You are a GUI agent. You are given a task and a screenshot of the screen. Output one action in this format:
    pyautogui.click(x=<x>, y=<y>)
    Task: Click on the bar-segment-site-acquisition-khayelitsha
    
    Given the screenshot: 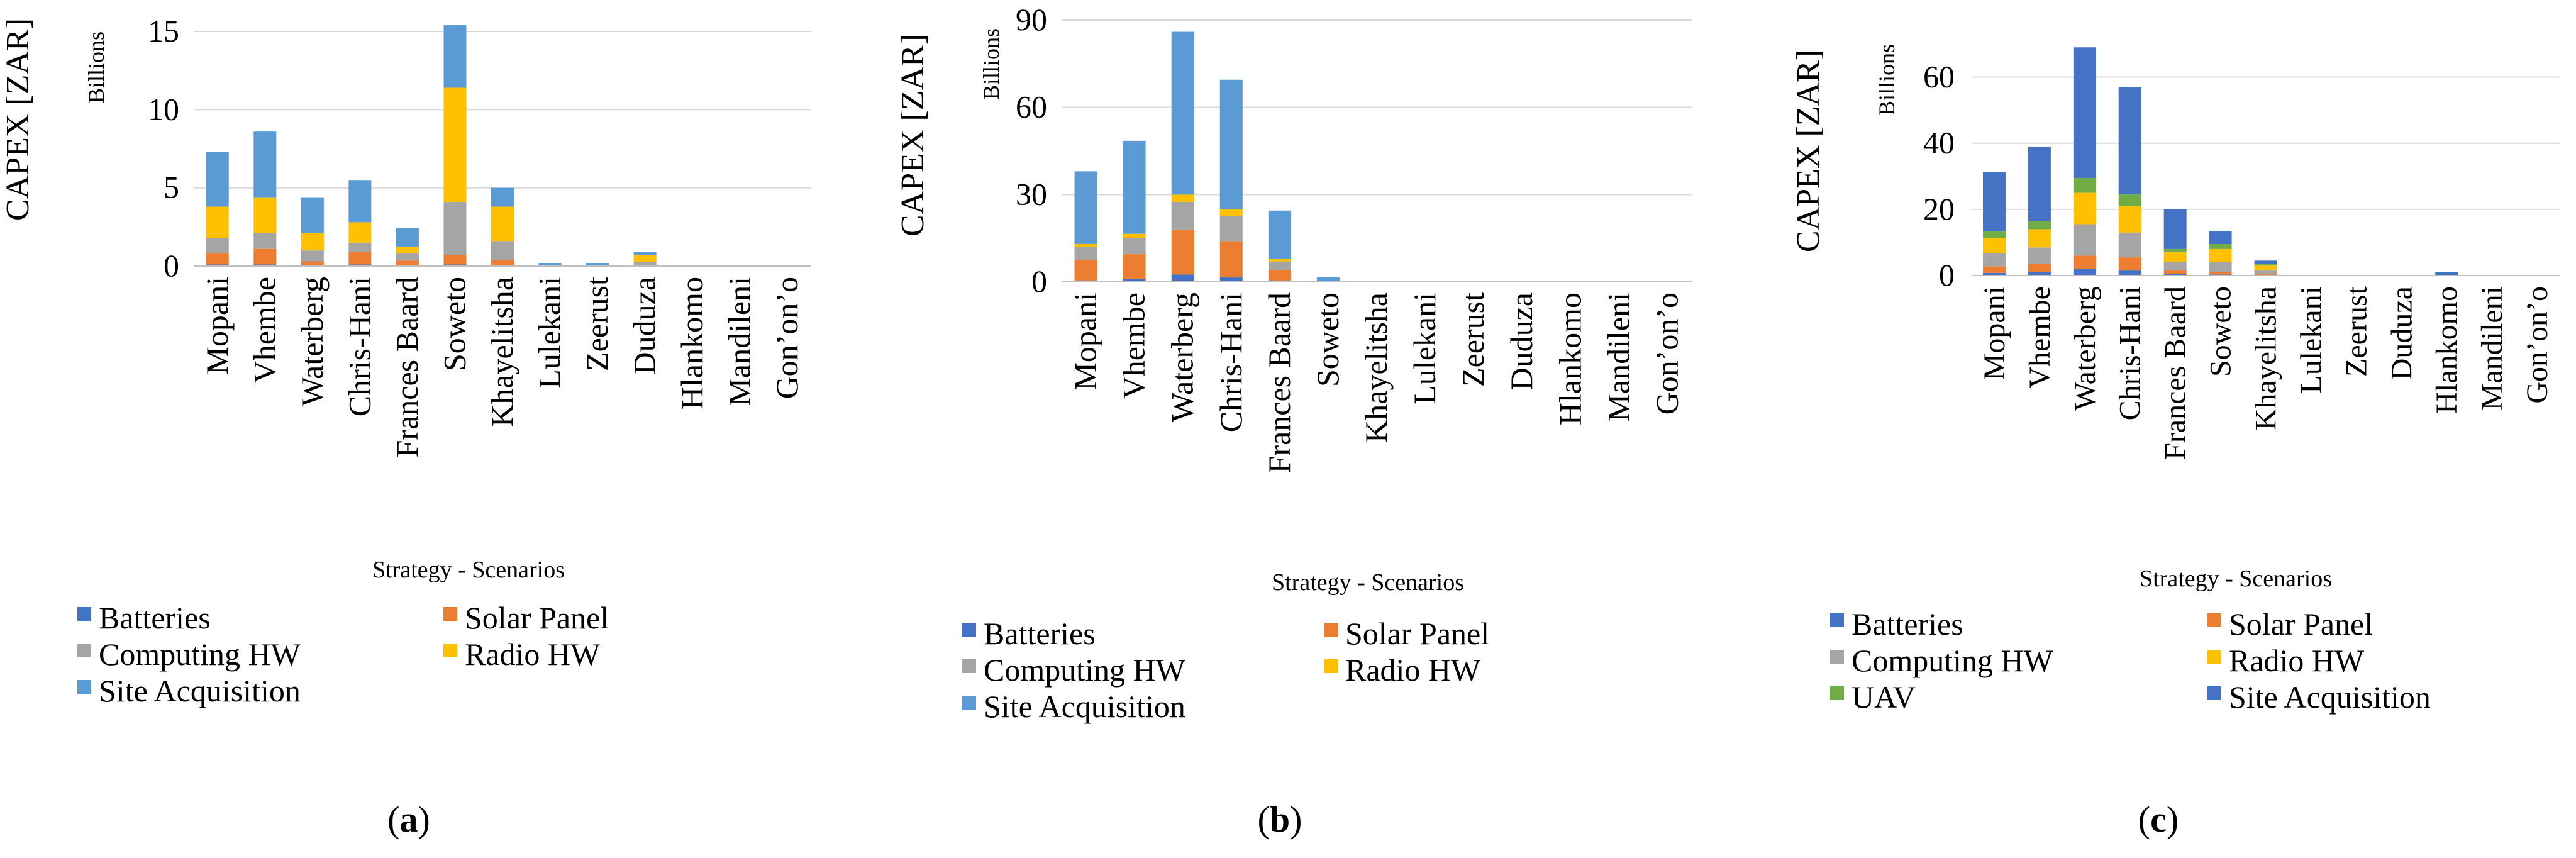 What is the action you would take?
    pyautogui.click(x=502, y=197)
    